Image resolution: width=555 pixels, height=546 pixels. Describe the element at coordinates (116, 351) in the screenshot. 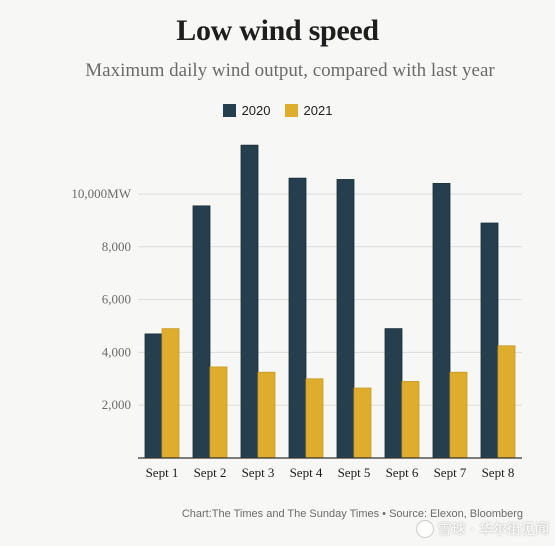

I see `y-tick-label: 4,000` at that location.